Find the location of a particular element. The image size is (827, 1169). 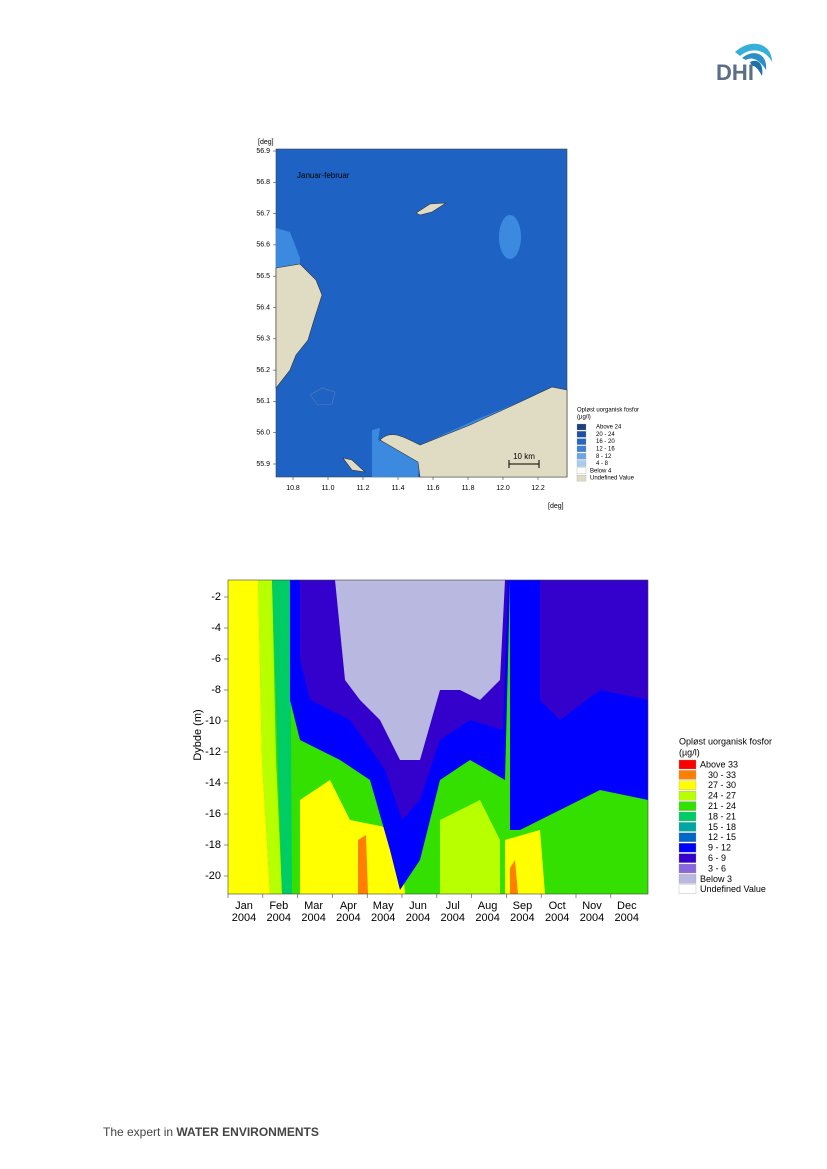

y-tick-label: -4 is located at coordinates (216, 628).